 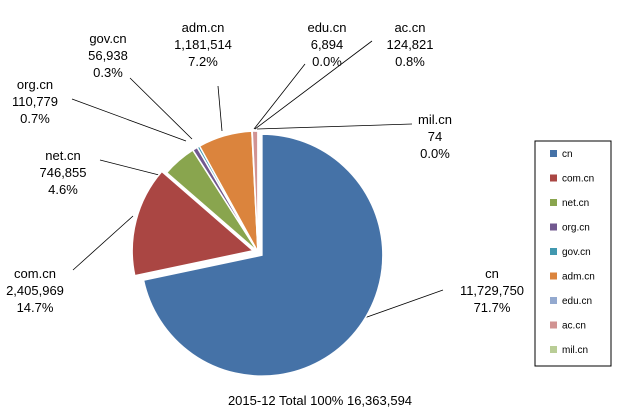 I want to click on legend-label-cn: cn, so click(x=567, y=154).